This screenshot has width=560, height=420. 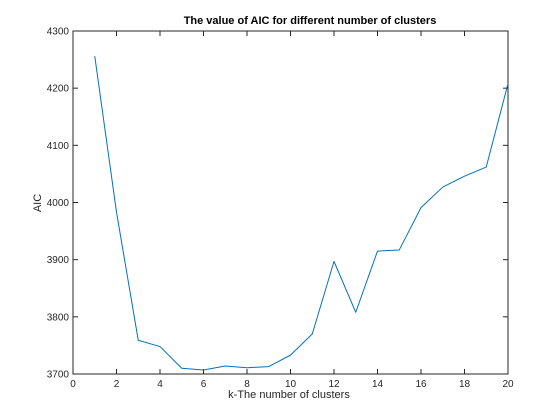 What do you see at coordinates (465, 384) in the screenshot?
I see `x-tick-label: 18` at bounding box center [465, 384].